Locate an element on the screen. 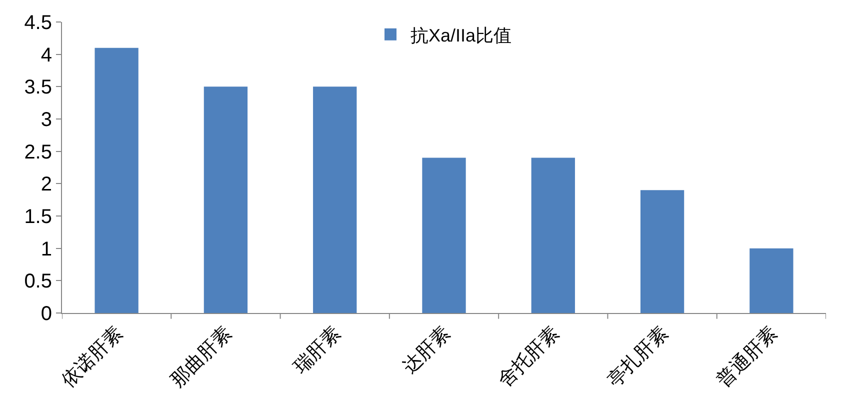  y-tick-label: 3 is located at coordinates (46, 120).